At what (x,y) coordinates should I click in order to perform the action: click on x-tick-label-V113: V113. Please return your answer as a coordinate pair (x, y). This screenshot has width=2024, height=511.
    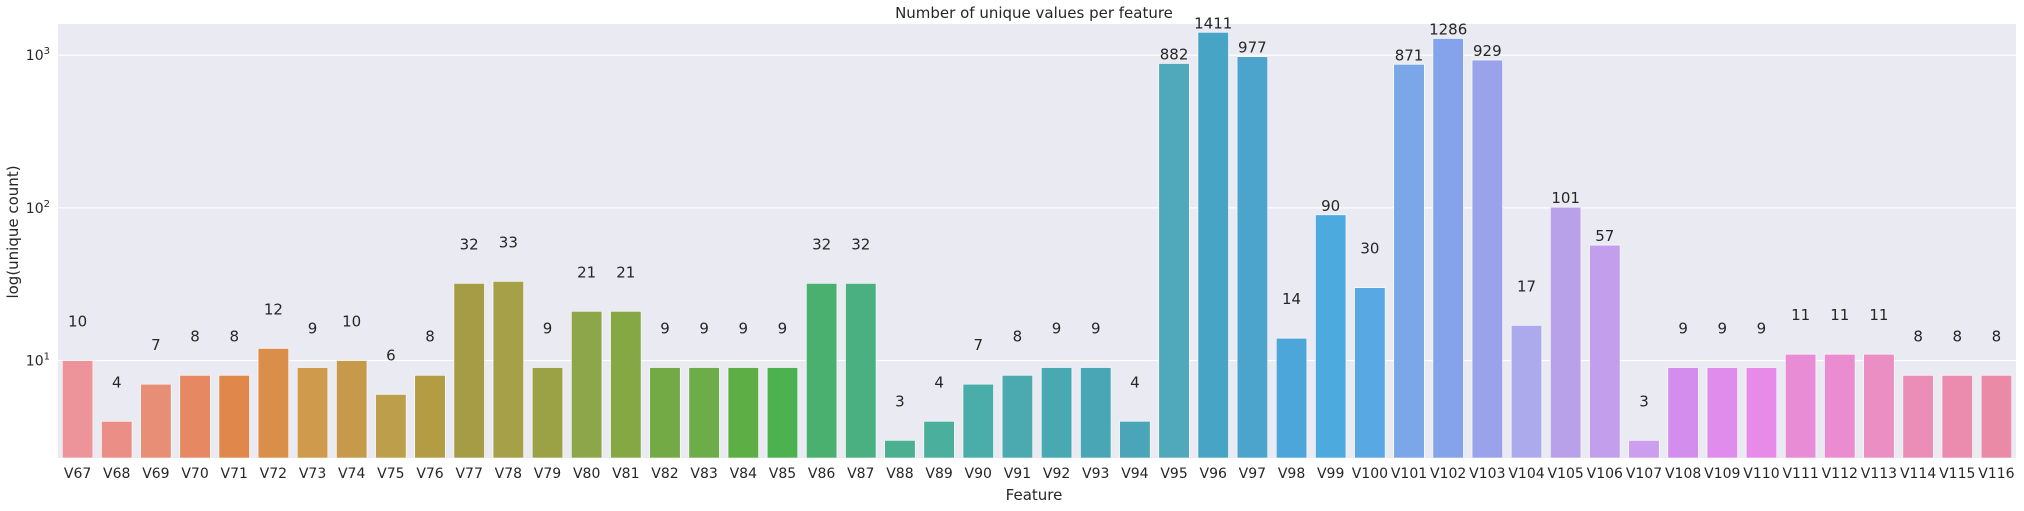
    Looking at the image, I should click on (1879, 474).